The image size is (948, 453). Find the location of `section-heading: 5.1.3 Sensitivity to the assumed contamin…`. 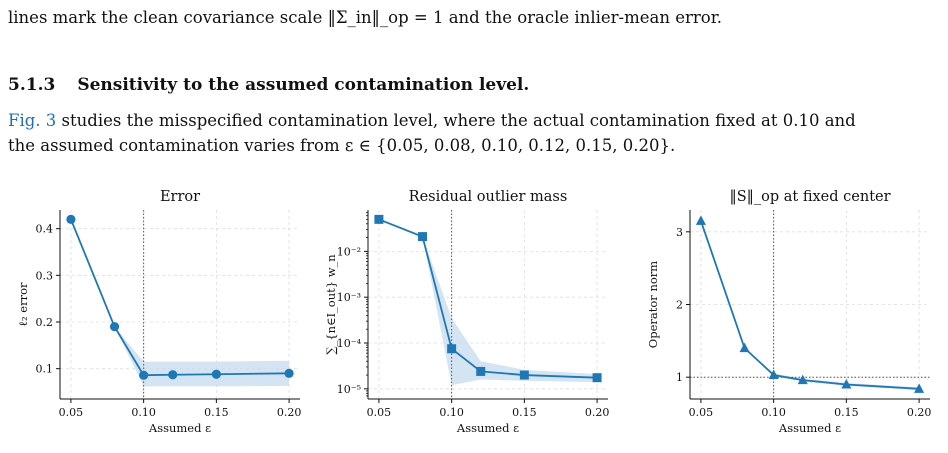

section-heading: 5.1.3 Sensitivity to the assumed contamin… is located at coordinates (268, 85).